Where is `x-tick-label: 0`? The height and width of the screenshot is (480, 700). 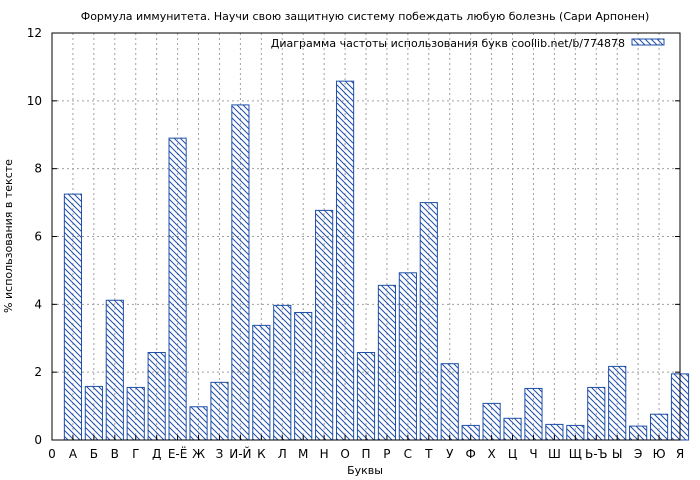
x-tick-label: 0 is located at coordinates (52, 454).